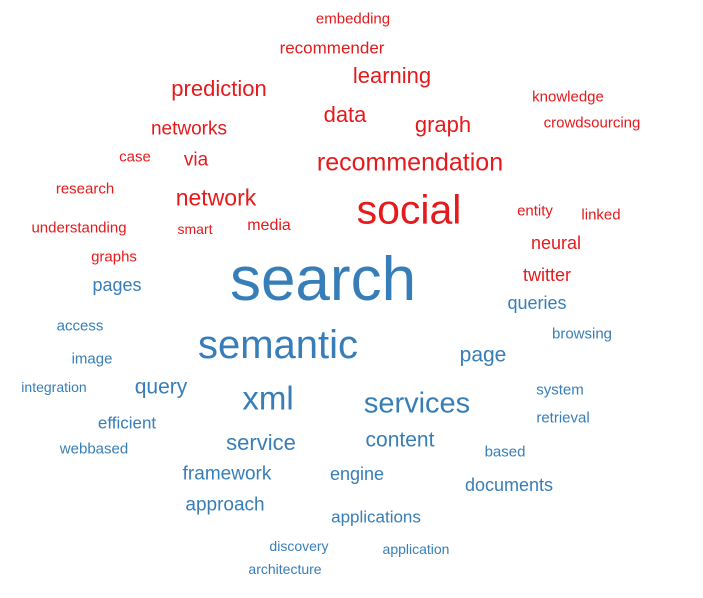 The image size is (703, 598). I want to click on word-entity: entity, so click(535, 211).